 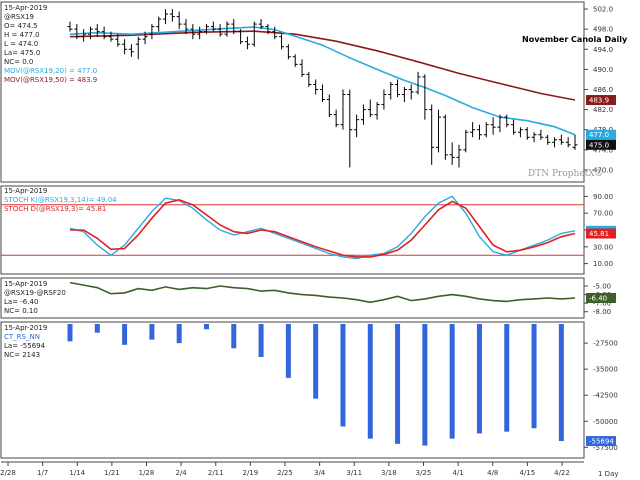 I want to click on spread-value-badges: -6.40, so click(x=601, y=298).